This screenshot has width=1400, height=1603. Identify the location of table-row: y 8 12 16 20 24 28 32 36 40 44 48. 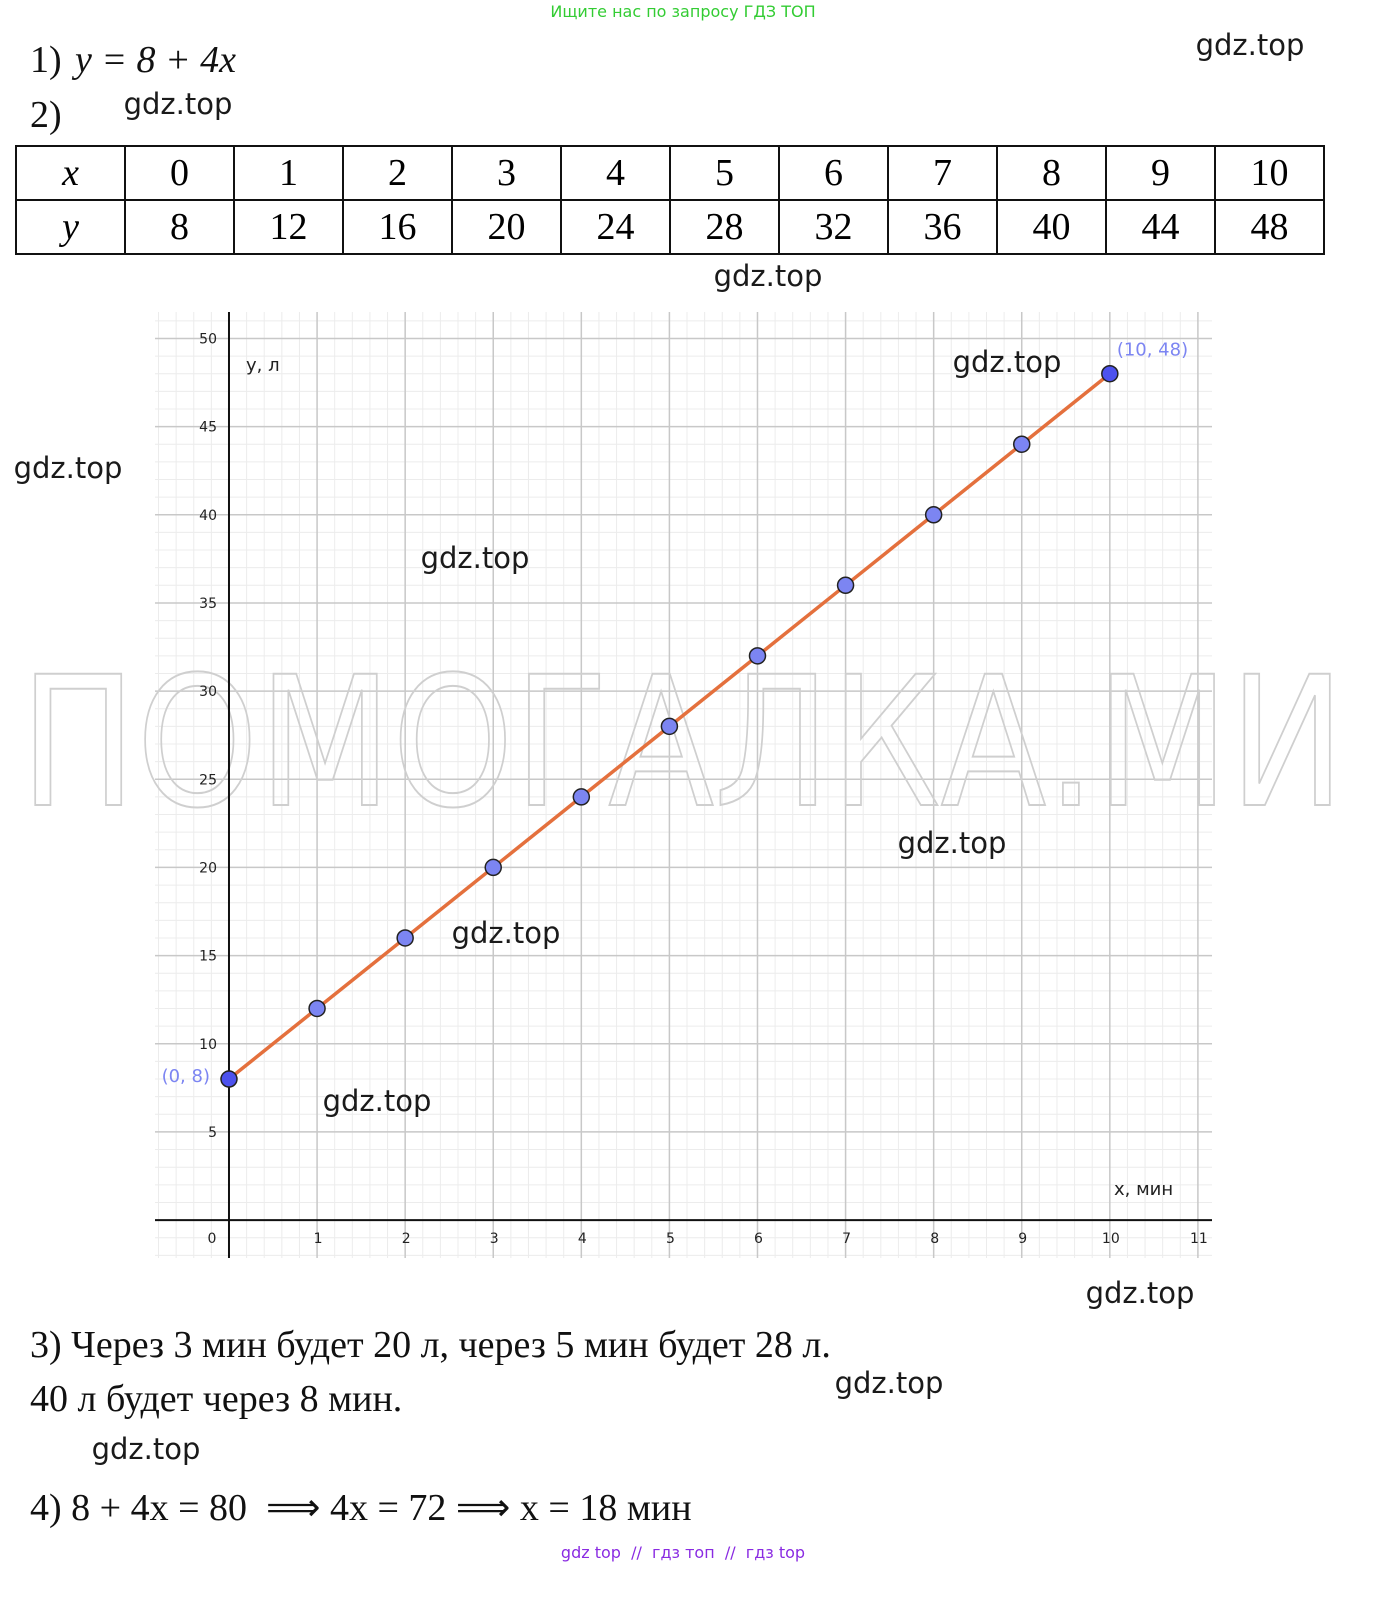
(670, 227).